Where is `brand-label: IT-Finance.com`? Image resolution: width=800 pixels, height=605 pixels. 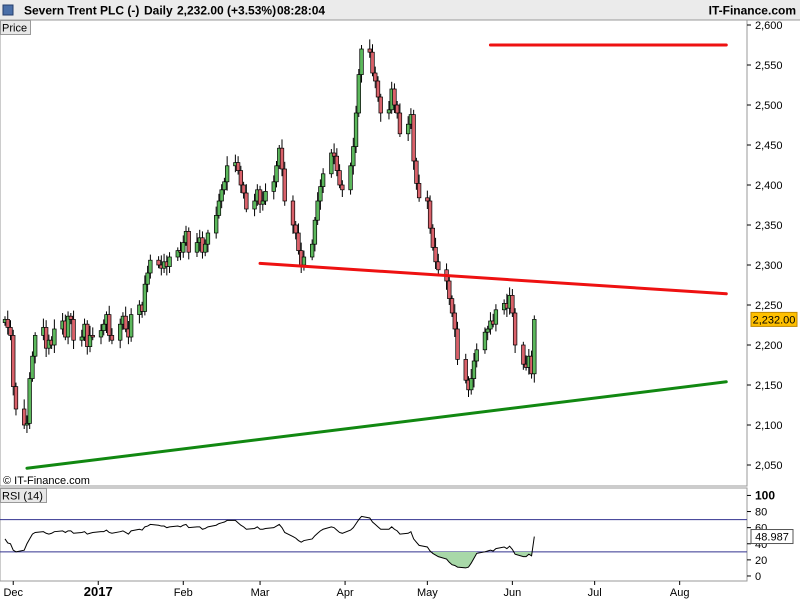 brand-label: IT-Finance.com is located at coordinates (752, 11).